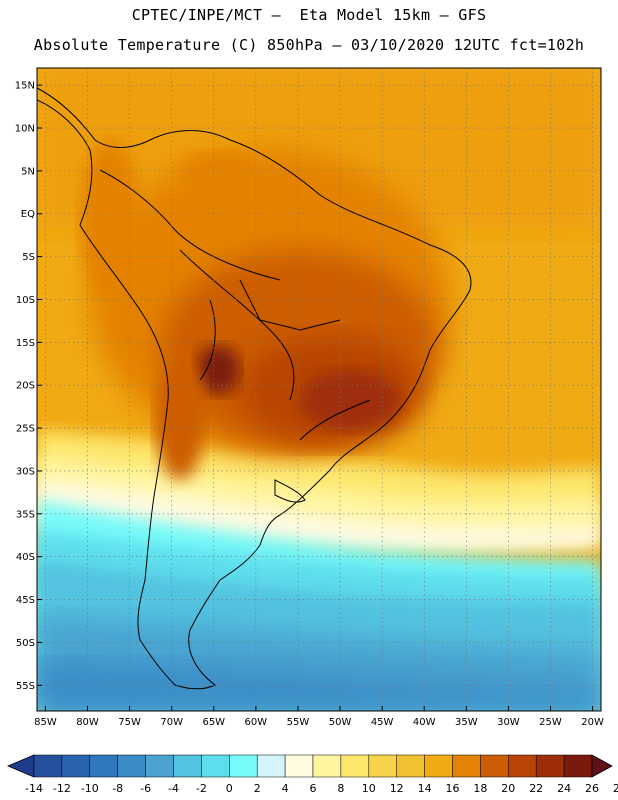 The image size is (618, 800). Describe the element at coordinates (25, 471) in the screenshot. I see `lat-tick-label: 30S` at that location.